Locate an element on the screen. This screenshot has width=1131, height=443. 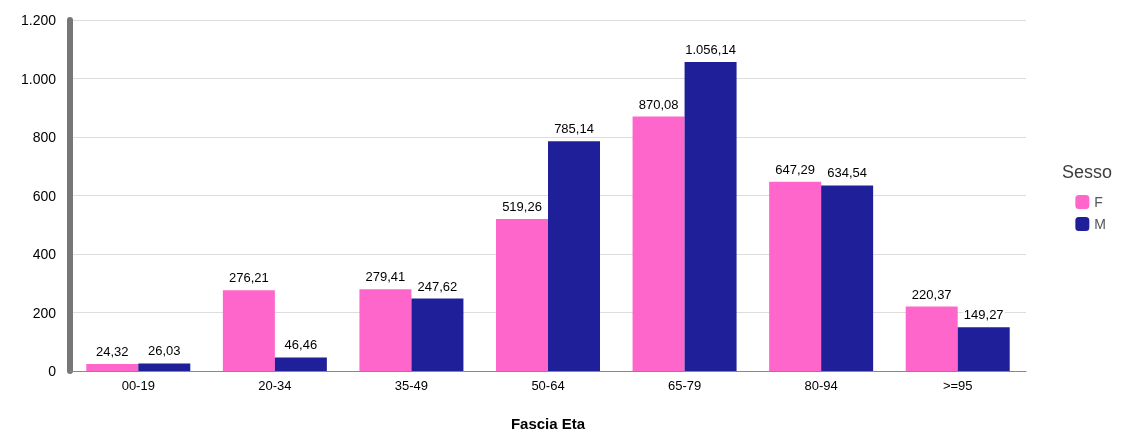
data-label: 634,54 is located at coordinates (847, 173).